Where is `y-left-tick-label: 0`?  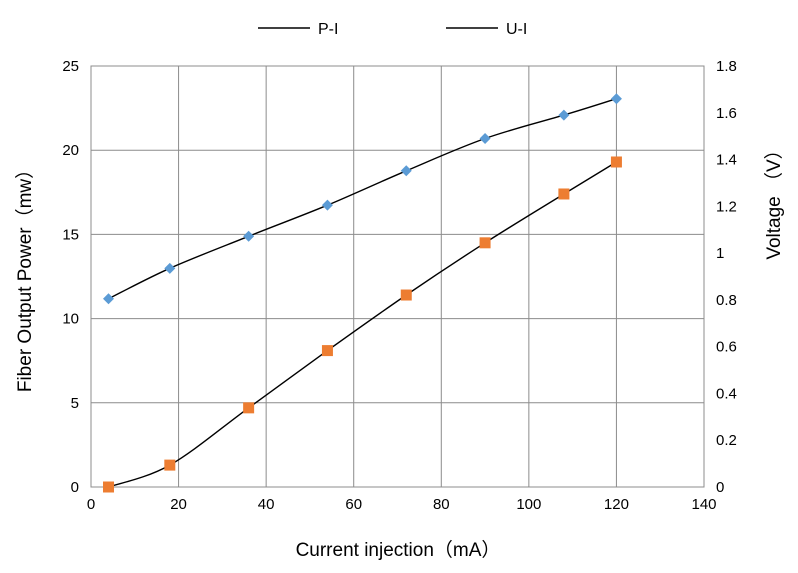 y-left-tick-label: 0 is located at coordinates (75, 487).